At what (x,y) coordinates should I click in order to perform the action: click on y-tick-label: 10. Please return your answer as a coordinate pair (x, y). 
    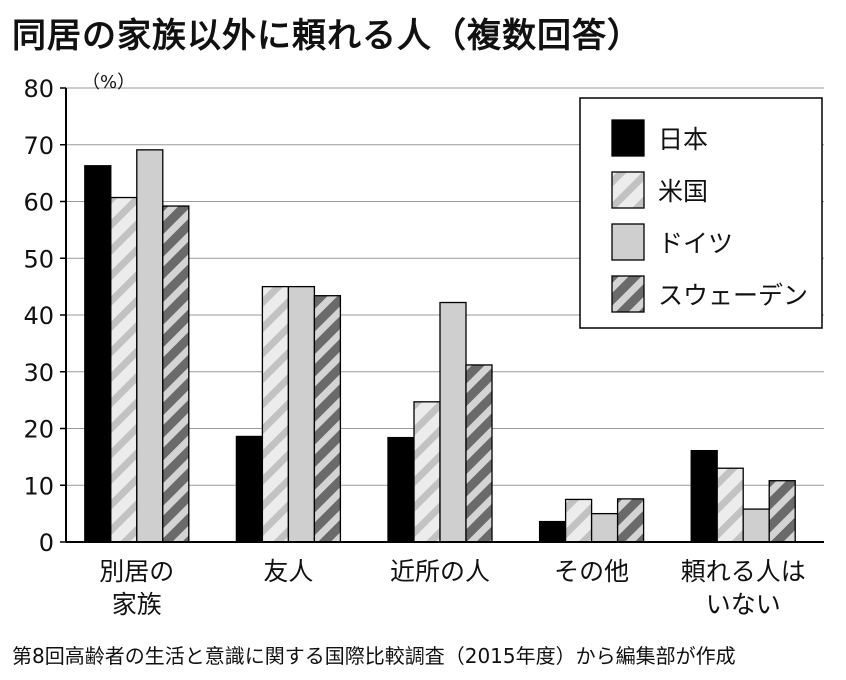
    Looking at the image, I should click on (38, 486).